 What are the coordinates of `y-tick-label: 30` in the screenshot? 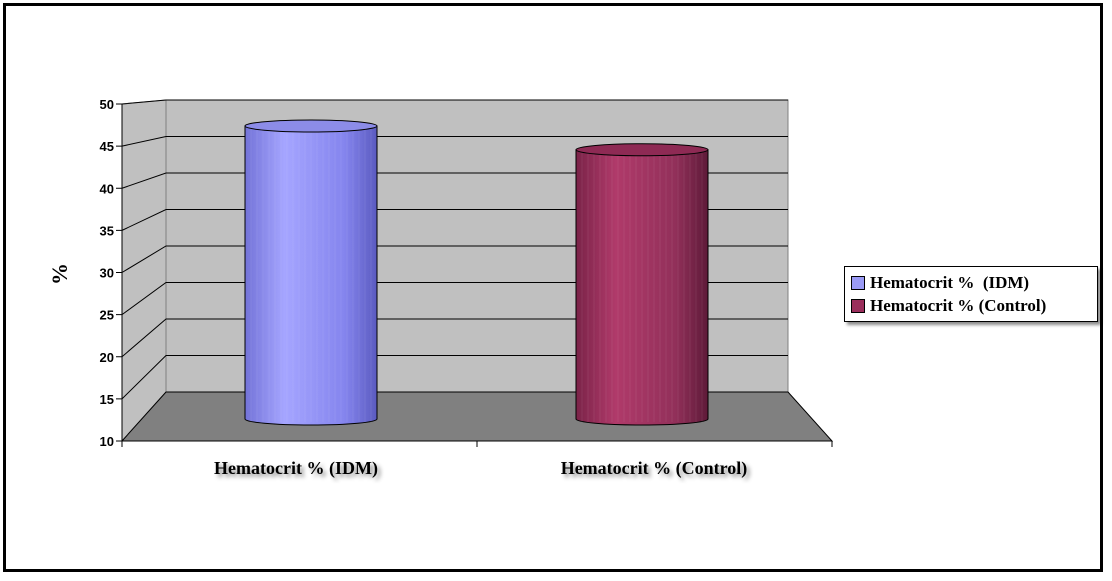 It's located at (107, 273).